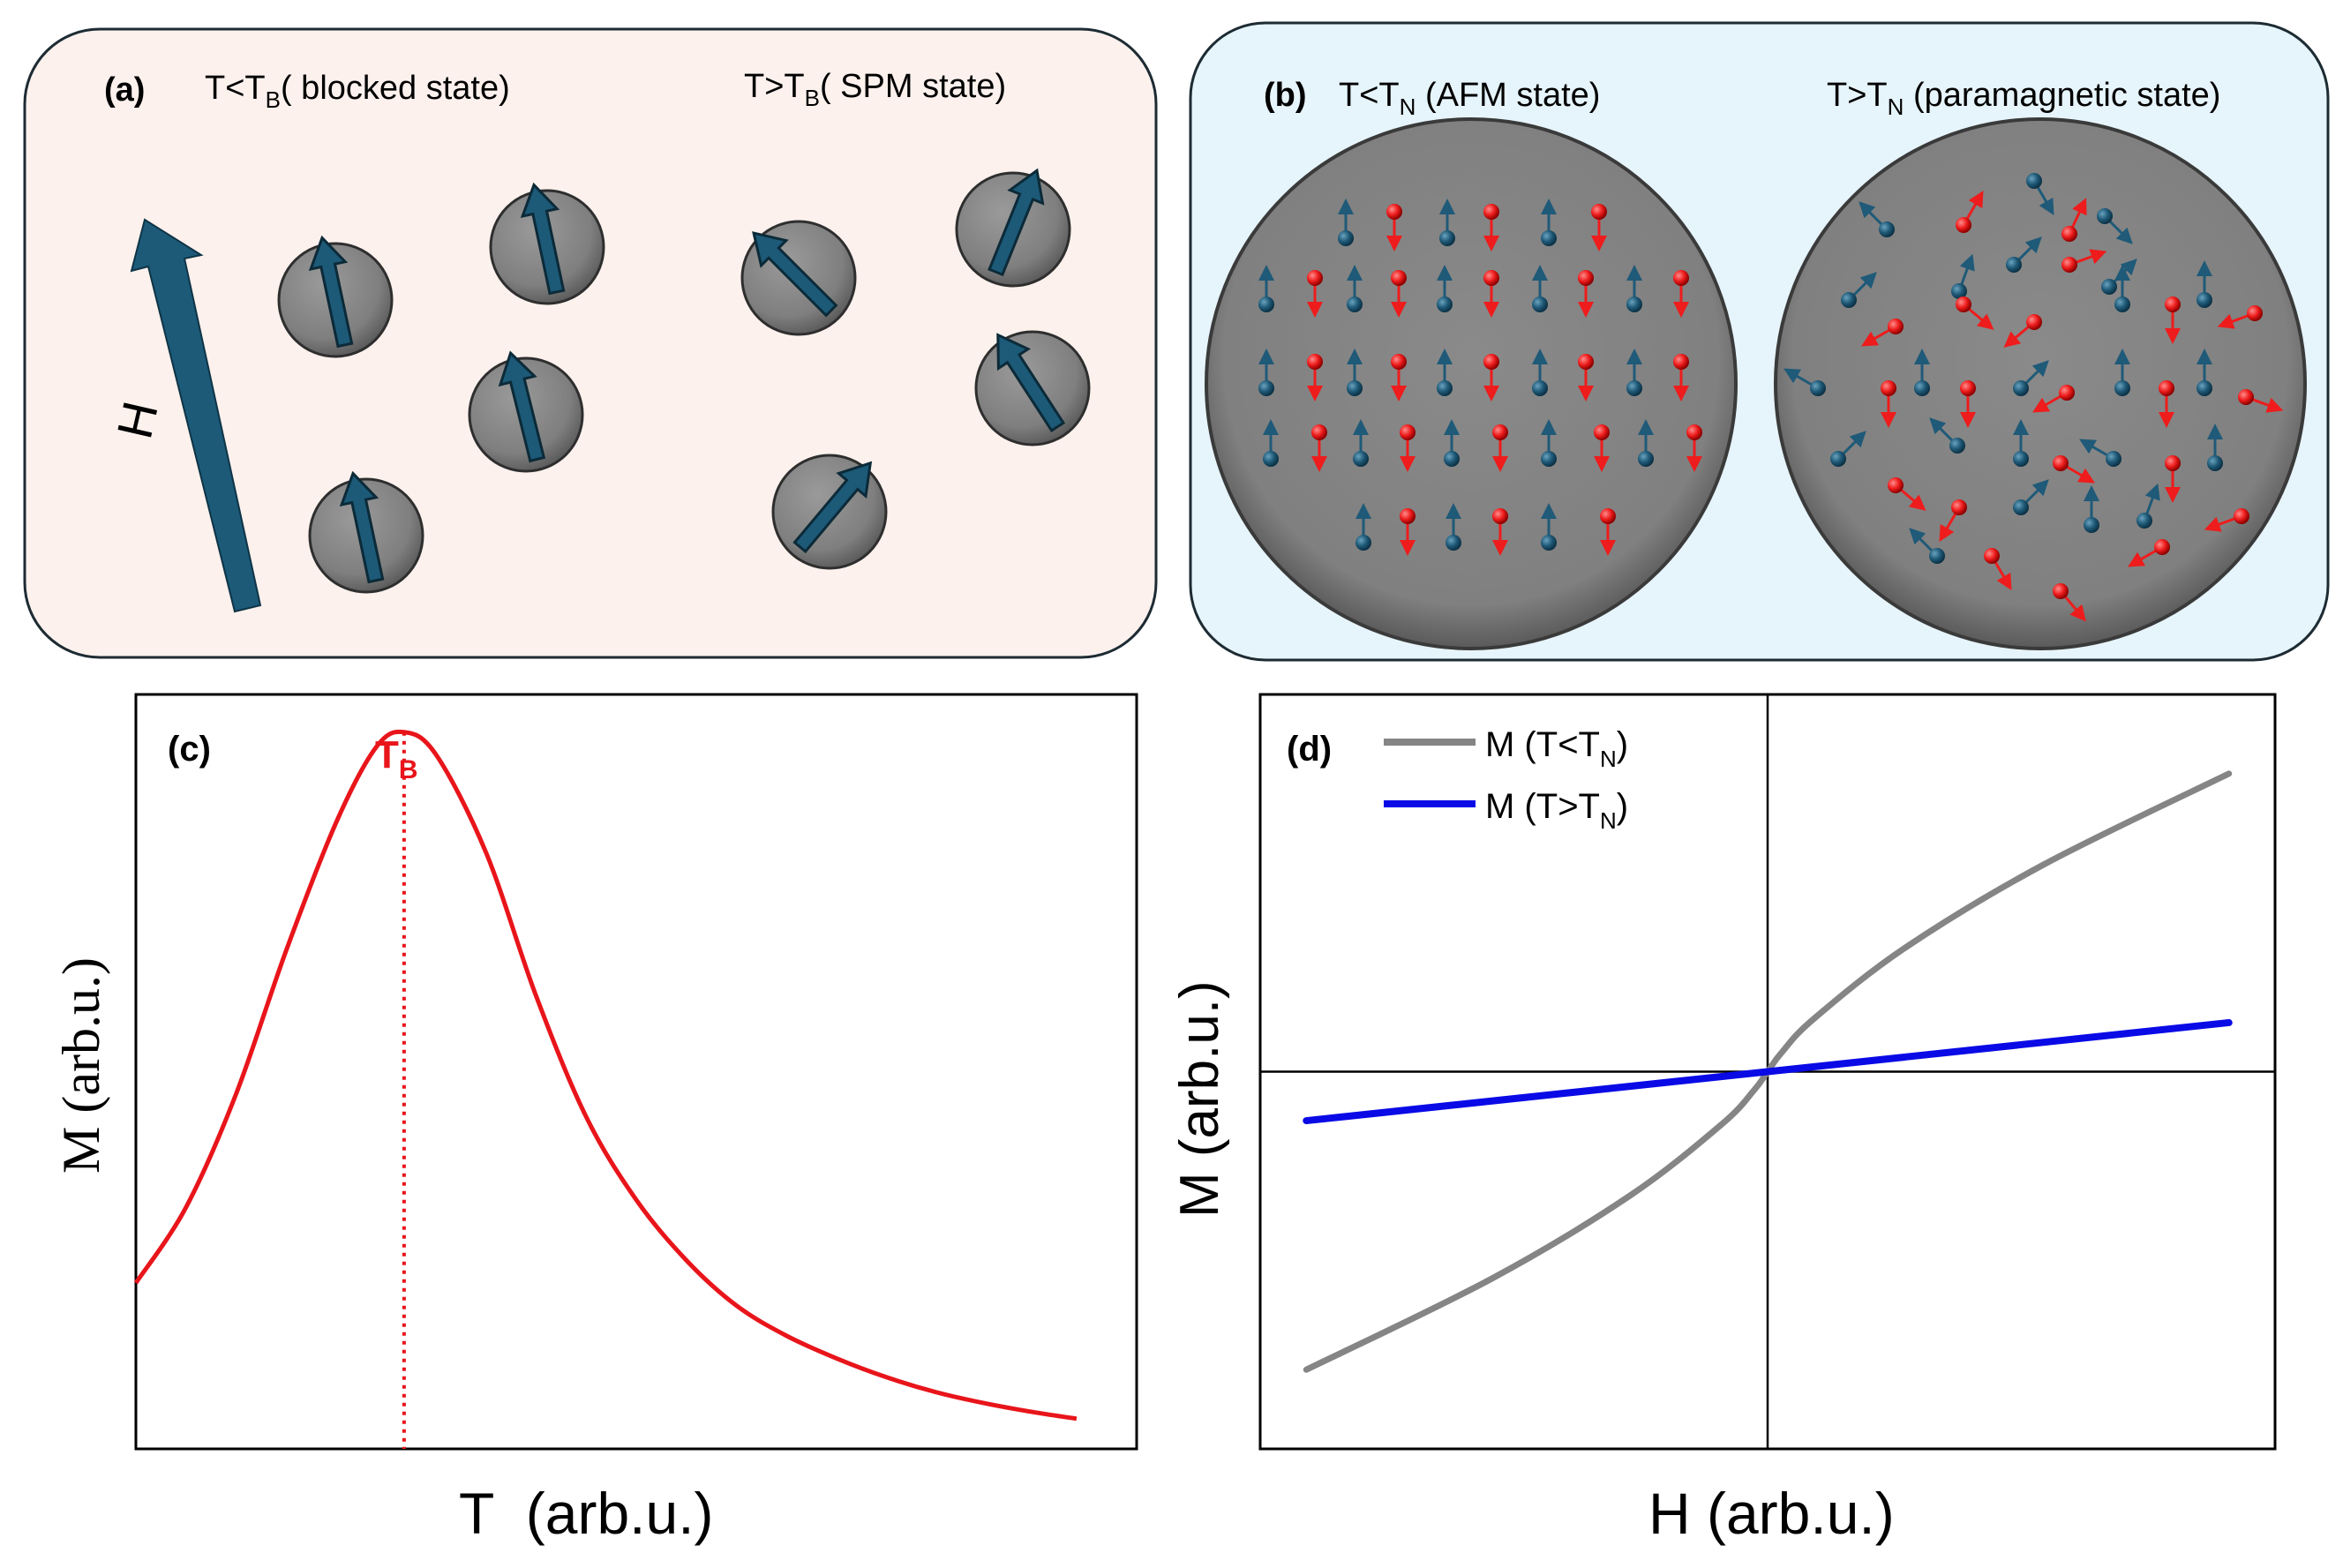 The height and width of the screenshot is (1568, 2343). I want to click on plot-d-ylabel: M (arb.u.), so click(1200, 1099).